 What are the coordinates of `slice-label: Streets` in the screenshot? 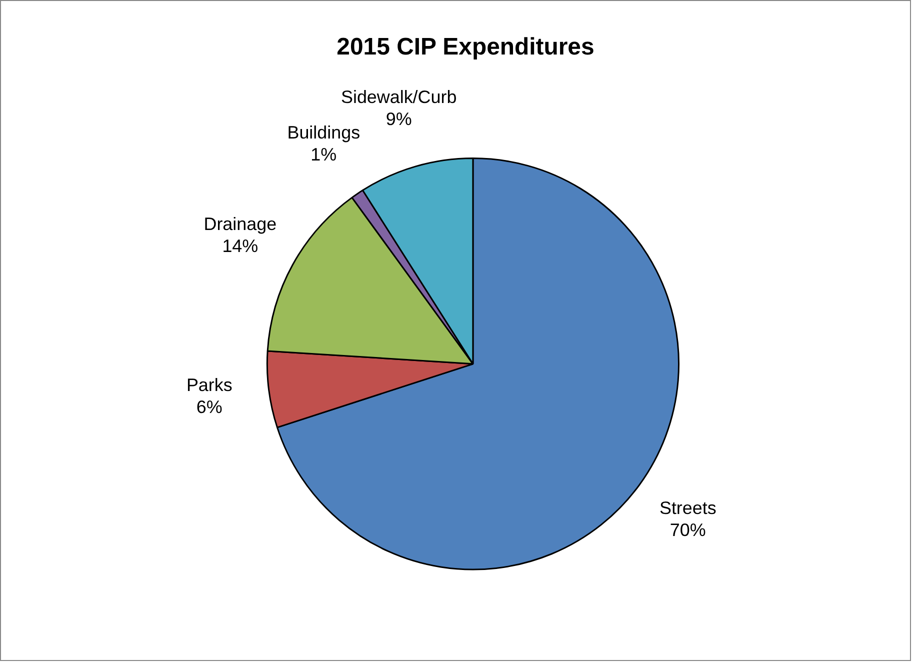 It's located at (687, 508).